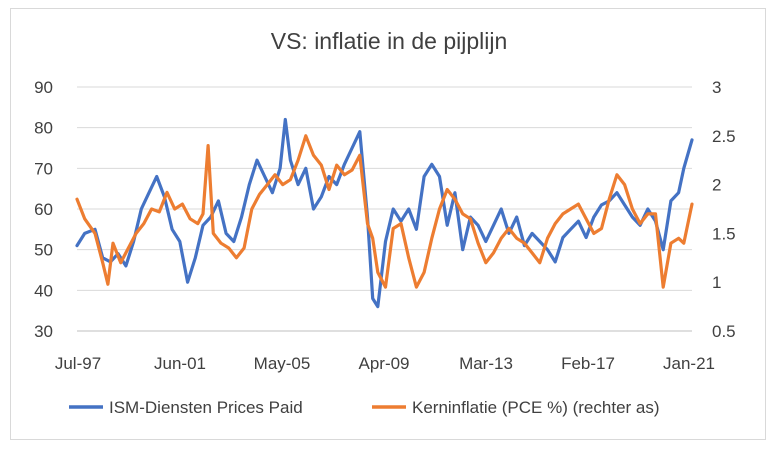 Image resolution: width=778 pixels, height=458 pixels. Describe the element at coordinates (724, 136) in the screenshot. I see `right-tick-label: 2.5` at that location.